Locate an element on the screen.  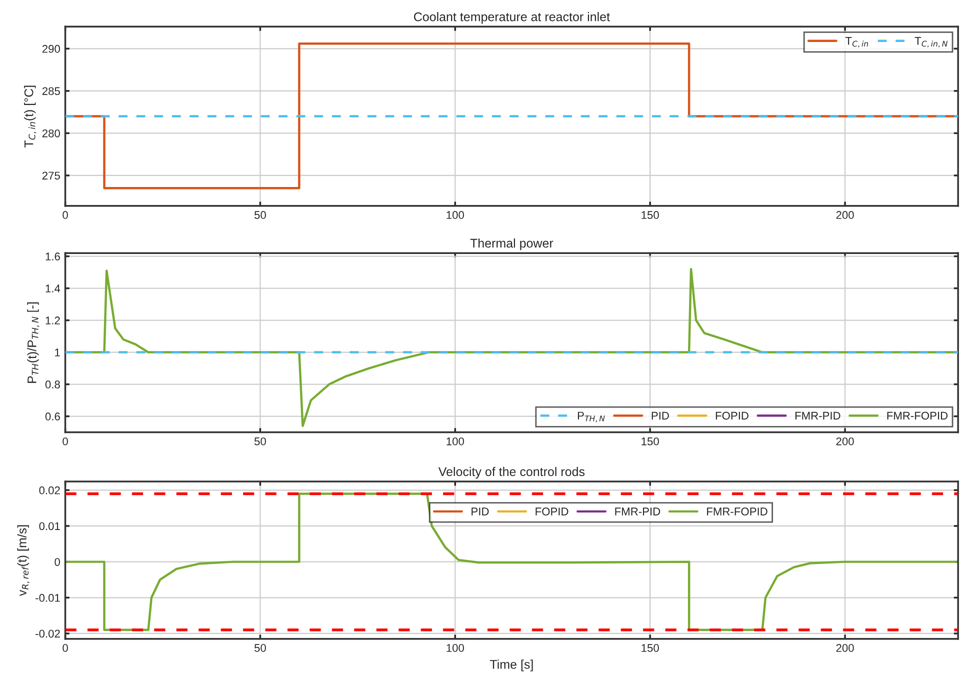
legend-label: P$_{TH,N}$ is located at coordinates (591, 417).